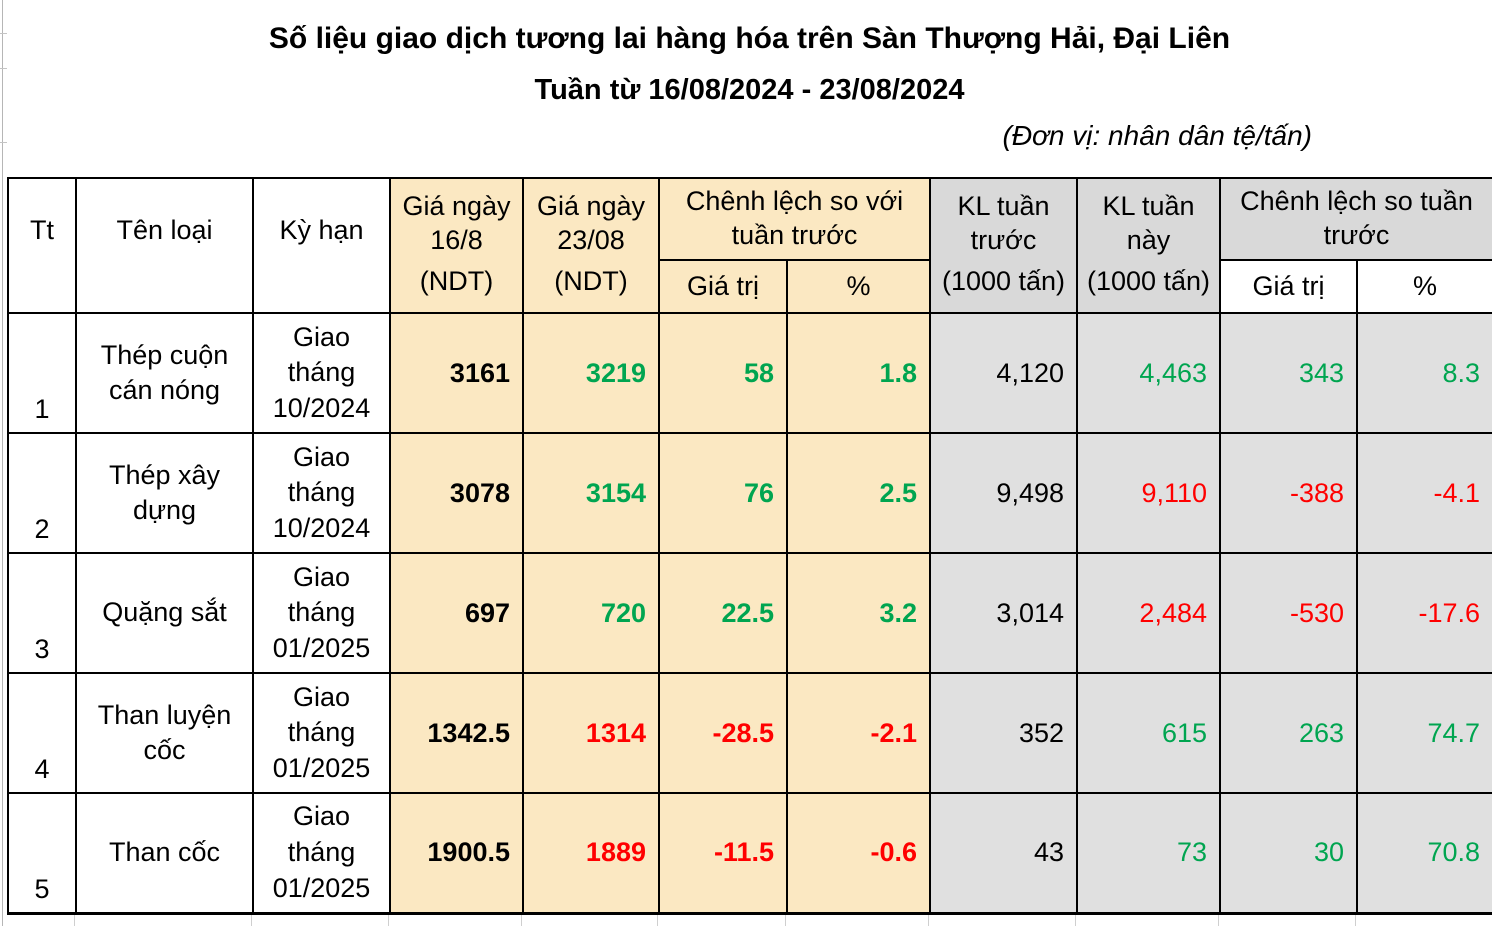 This screenshot has width=1492, height=926. What do you see at coordinates (164, 853) in the screenshot?
I see `cell-ten-loai: Than cốc` at bounding box center [164, 853].